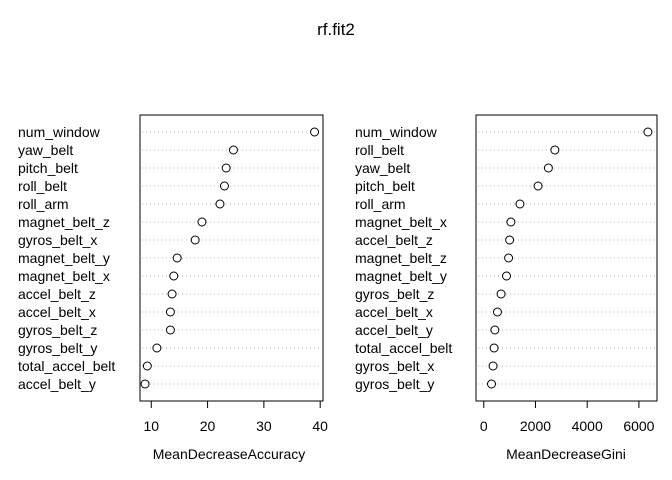 The image size is (672, 480). Describe the element at coordinates (64, 258) in the screenshot. I see `panel-1-row-label: magnet_belt_y` at that location.